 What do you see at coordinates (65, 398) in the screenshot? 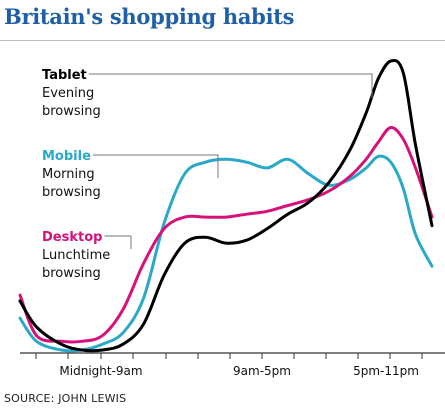
I see `source-note: SOURCE: JOHN LEWIS` at bounding box center [65, 398].